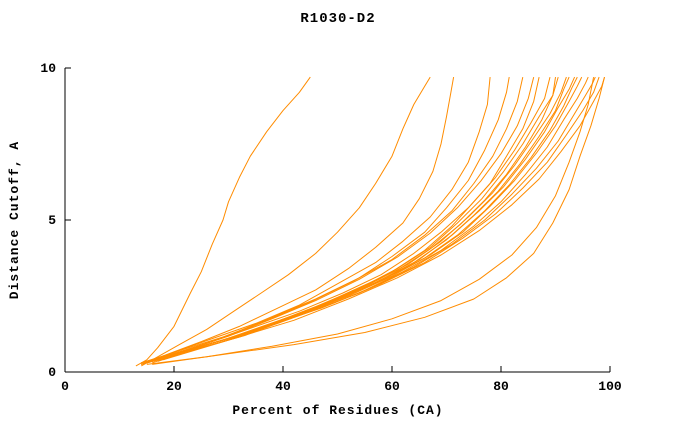 The height and width of the screenshot is (440, 680). I want to click on x-tick-label: 0, so click(65, 386).